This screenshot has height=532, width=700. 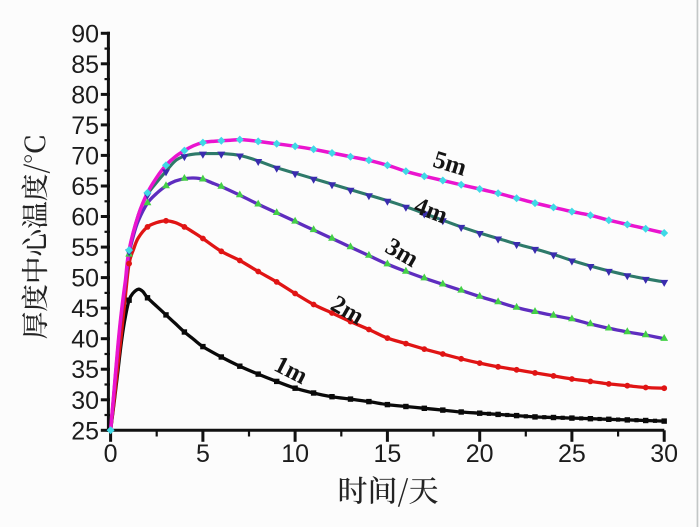 I want to click on svg-text: 70, so click(x=85, y=156).